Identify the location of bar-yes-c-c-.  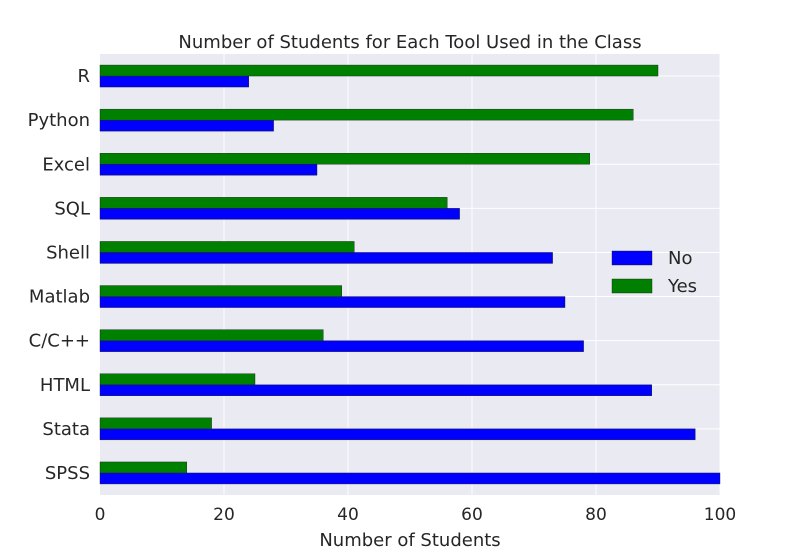
(211, 335).